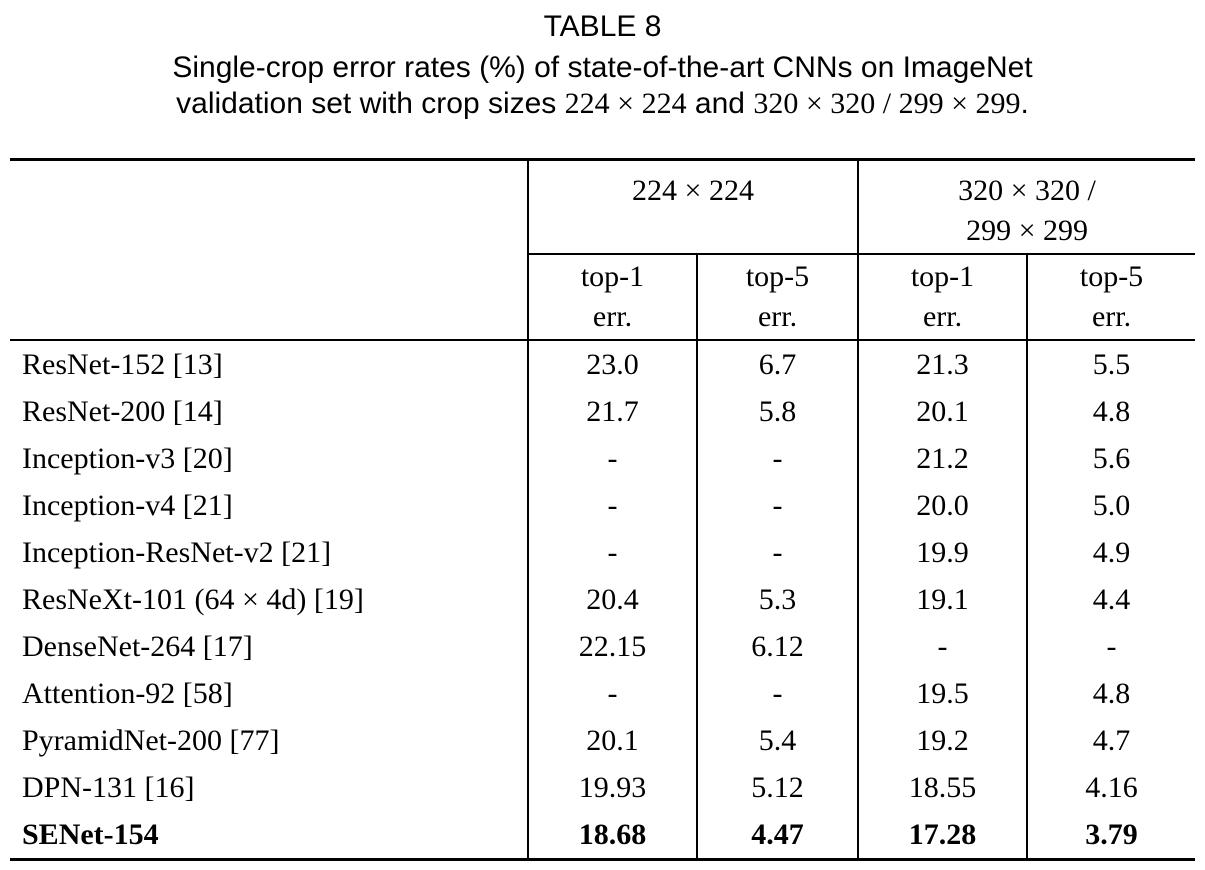 This screenshot has height=870, width=1205. What do you see at coordinates (151, 740) in the screenshot?
I see `model-name-cell: PyramidNet-200 [77]` at bounding box center [151, 740].